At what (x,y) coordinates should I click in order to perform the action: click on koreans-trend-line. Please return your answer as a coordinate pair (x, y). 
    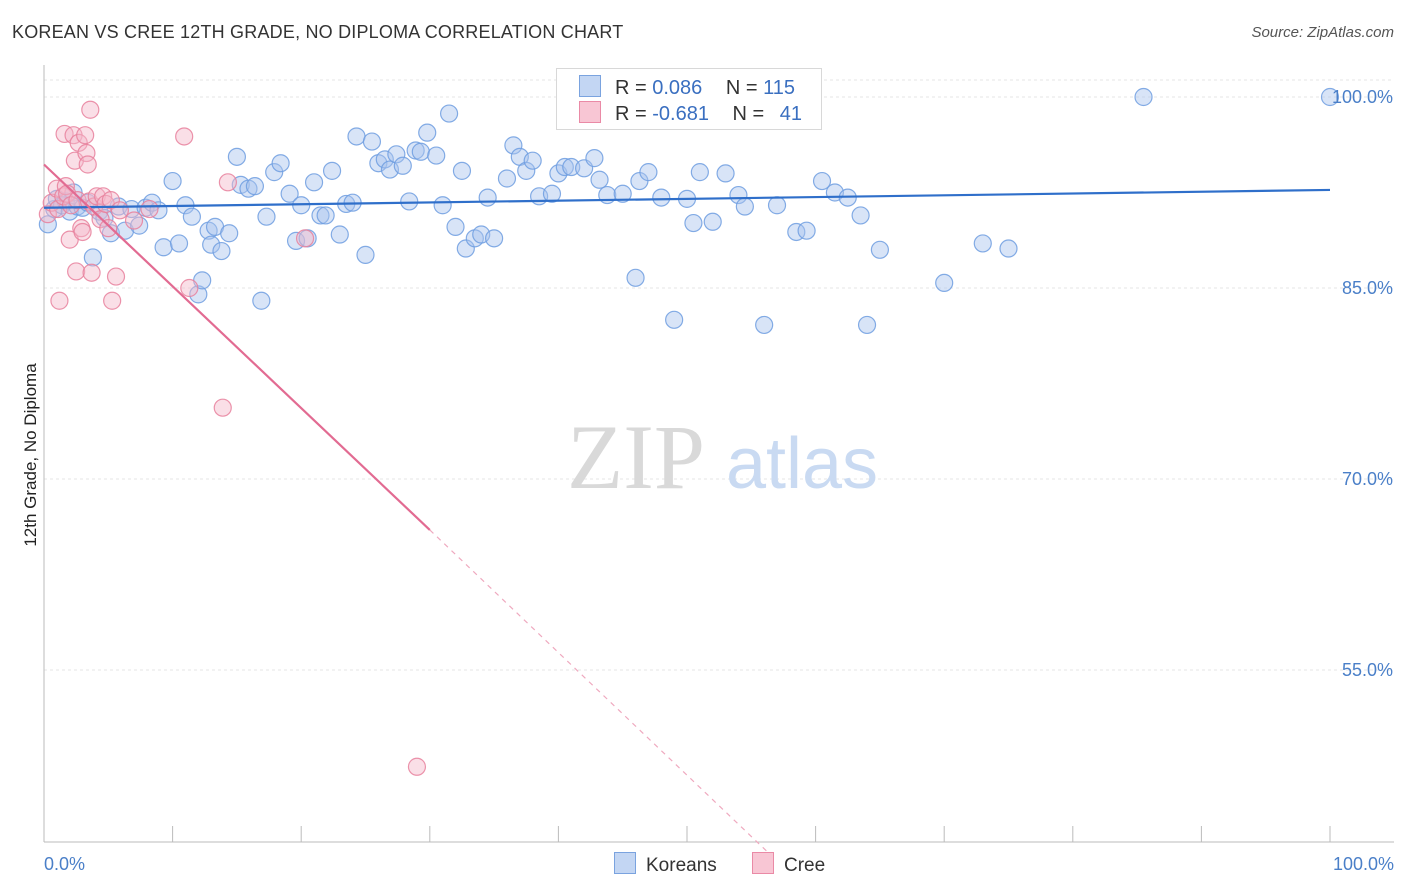
    Looking at the image, I should click on (687, 198).